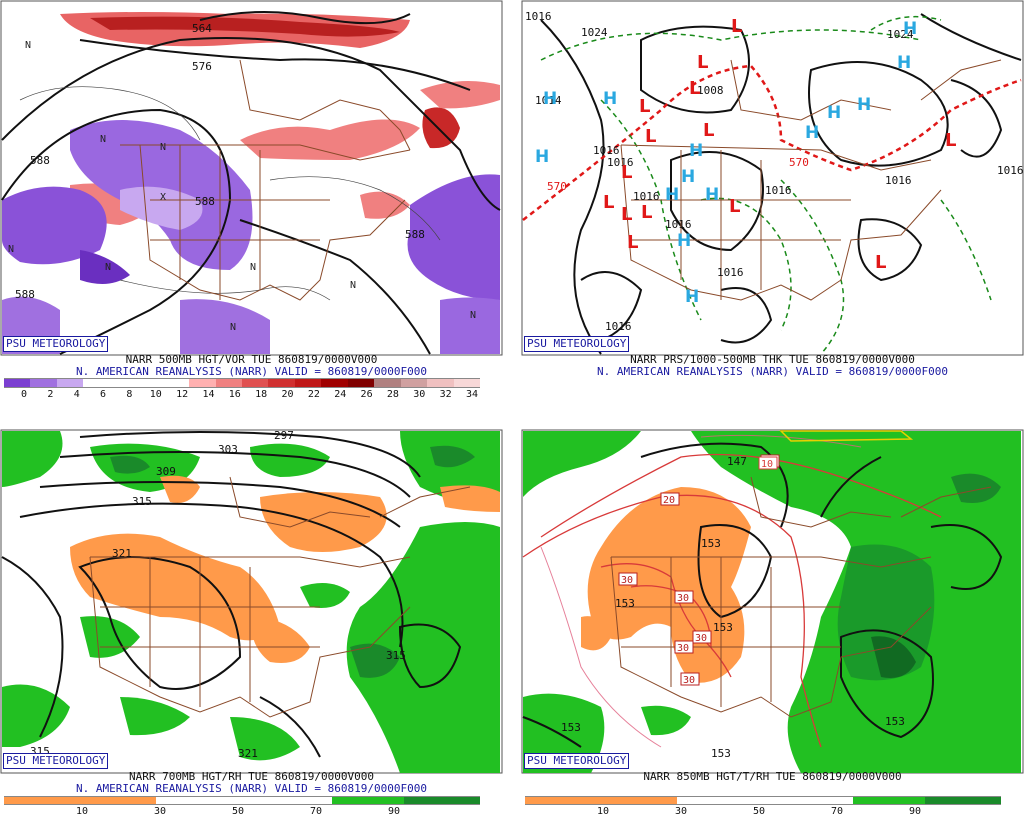  Describe the element at coordinates (76, 394) in the screenshot. I see `scale-tick-label: 4` at that location.